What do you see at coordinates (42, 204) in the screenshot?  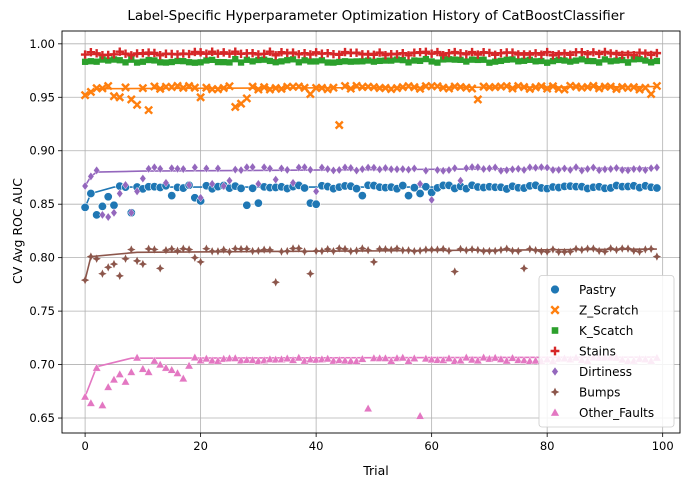 I see `y-tick-label: 0.85` at bounding box center [42, 204].